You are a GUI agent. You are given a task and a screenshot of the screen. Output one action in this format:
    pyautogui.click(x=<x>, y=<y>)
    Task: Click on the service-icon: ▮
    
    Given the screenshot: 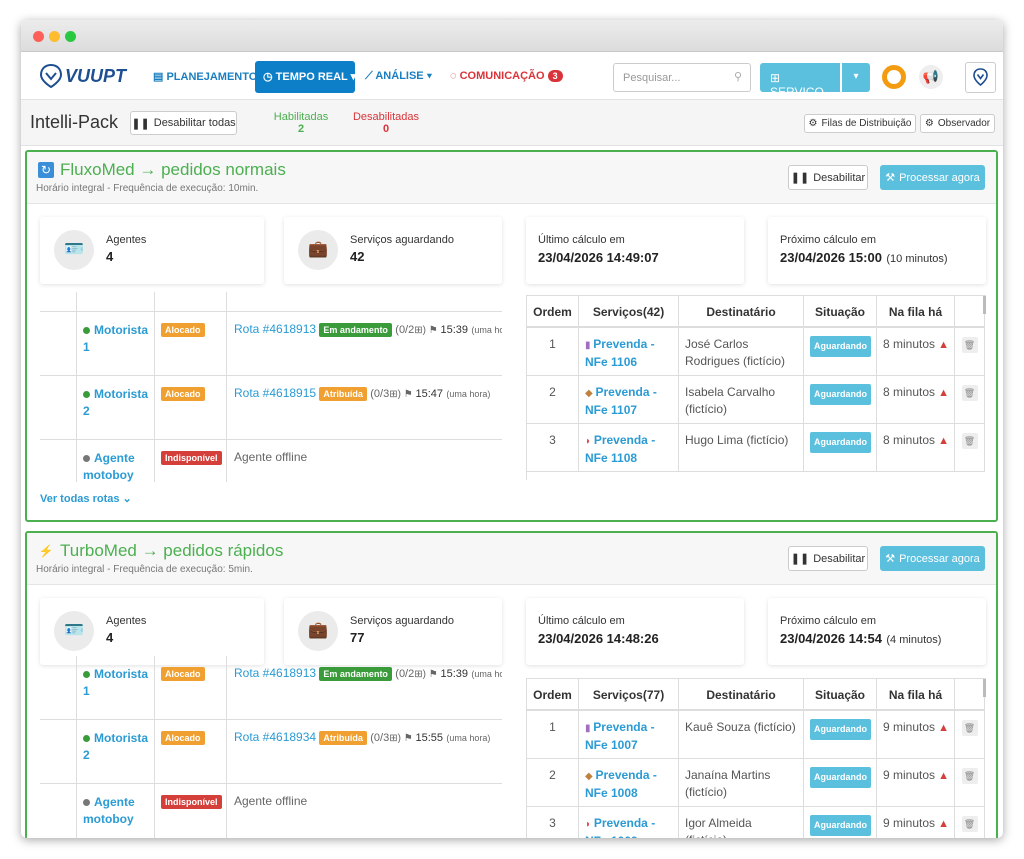 What is the action you would take?
    pyautogui.click(x=589, y=728)
    